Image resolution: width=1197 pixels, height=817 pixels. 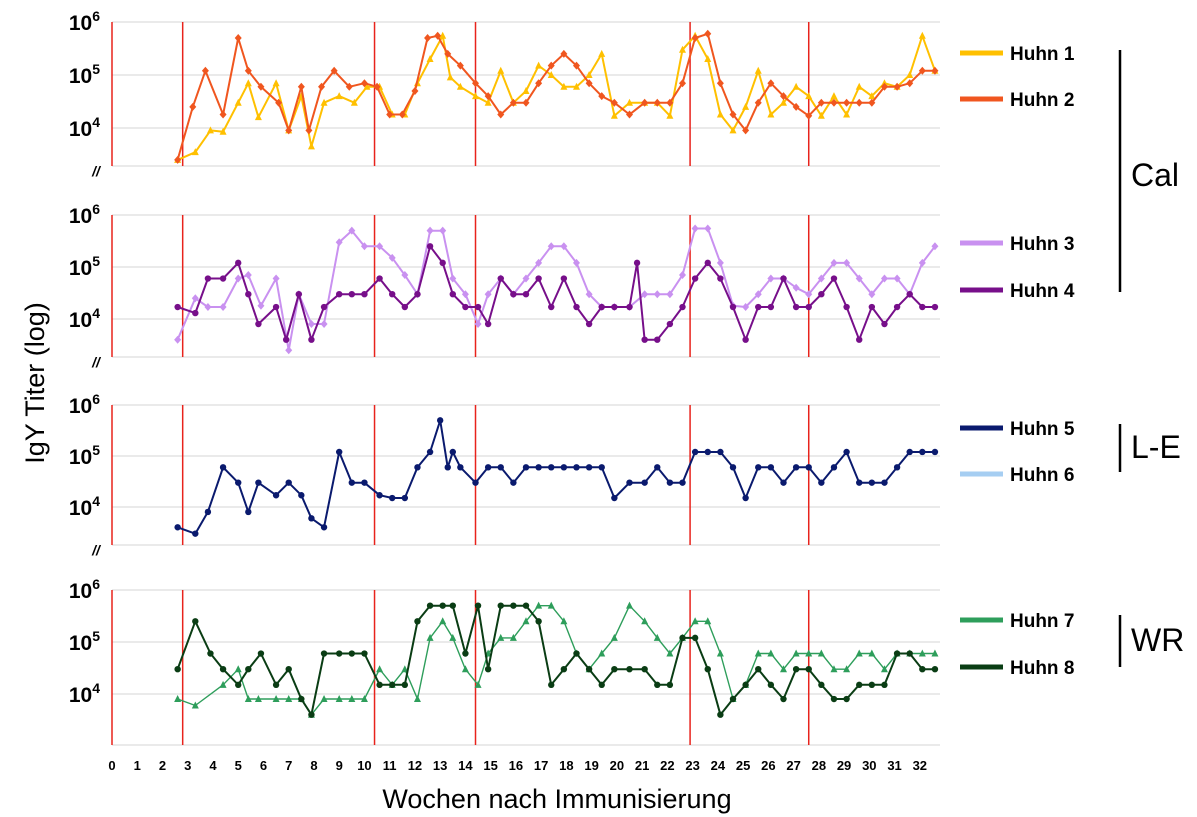 I want to click on x-tick-label: 18, so click(x=566, y=765).